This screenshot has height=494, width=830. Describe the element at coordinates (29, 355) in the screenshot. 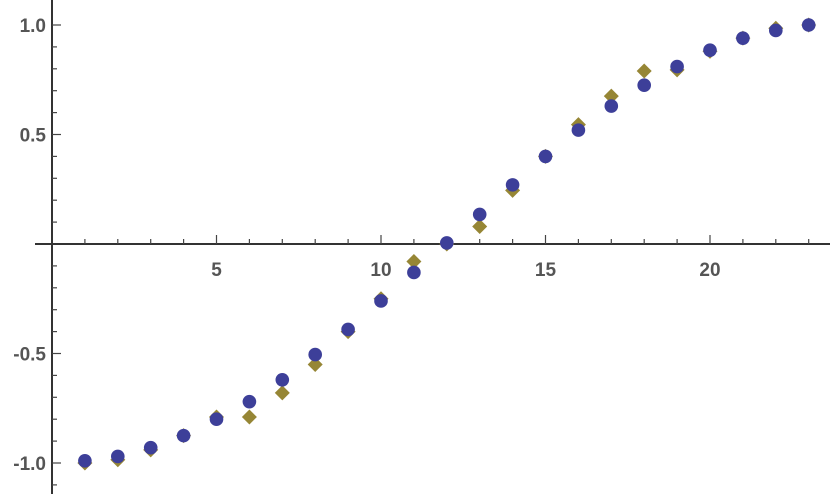

I see `y-tick-label: -0.5` at that location.